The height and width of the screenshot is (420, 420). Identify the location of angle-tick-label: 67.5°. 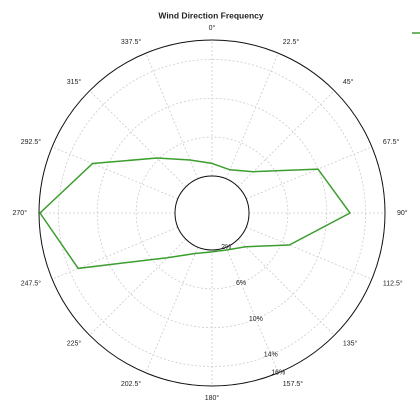
(391, 142).